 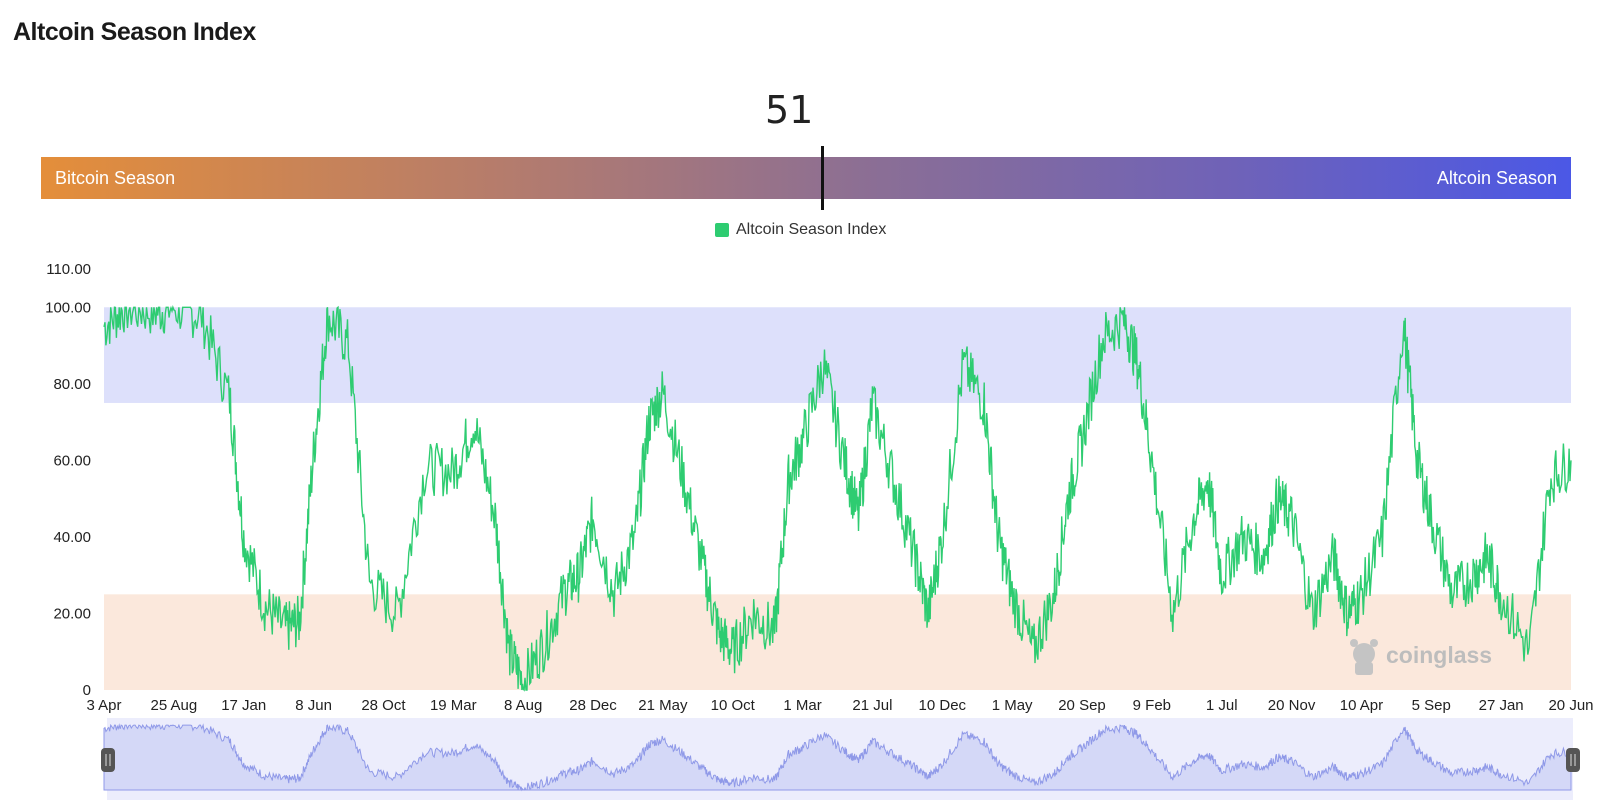 What do you see at coordinates (811, 229) in the screenshot?
I see `legend-label: Altcoin Season Index` at bounding box center [811, 229].